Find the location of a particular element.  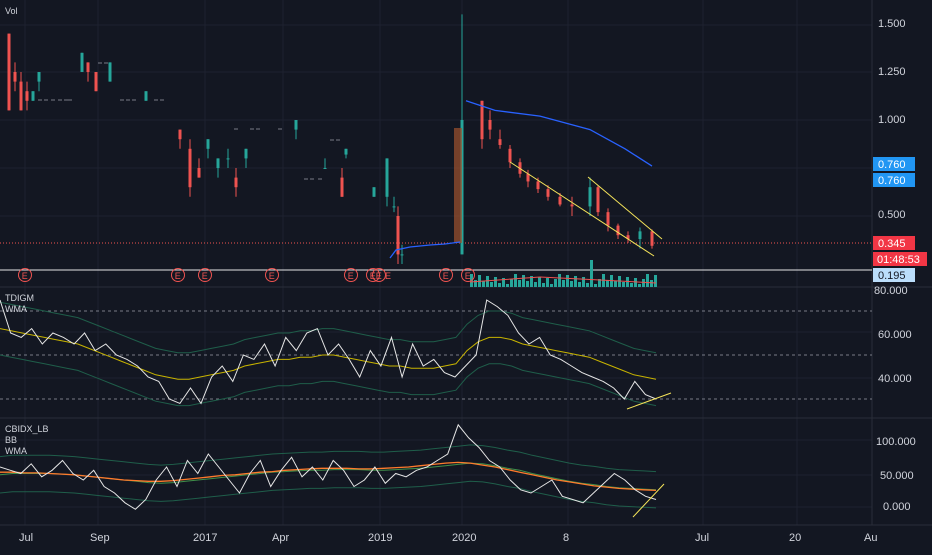

time-axis: Jul Sep 2017 Apr 2019 2020 8 Jul 20 Au is located at coordinates (448, 538).